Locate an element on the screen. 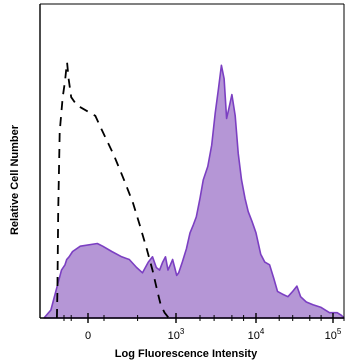  y-axis-title: Relative Cell Number is located at coordinates (15, 179).